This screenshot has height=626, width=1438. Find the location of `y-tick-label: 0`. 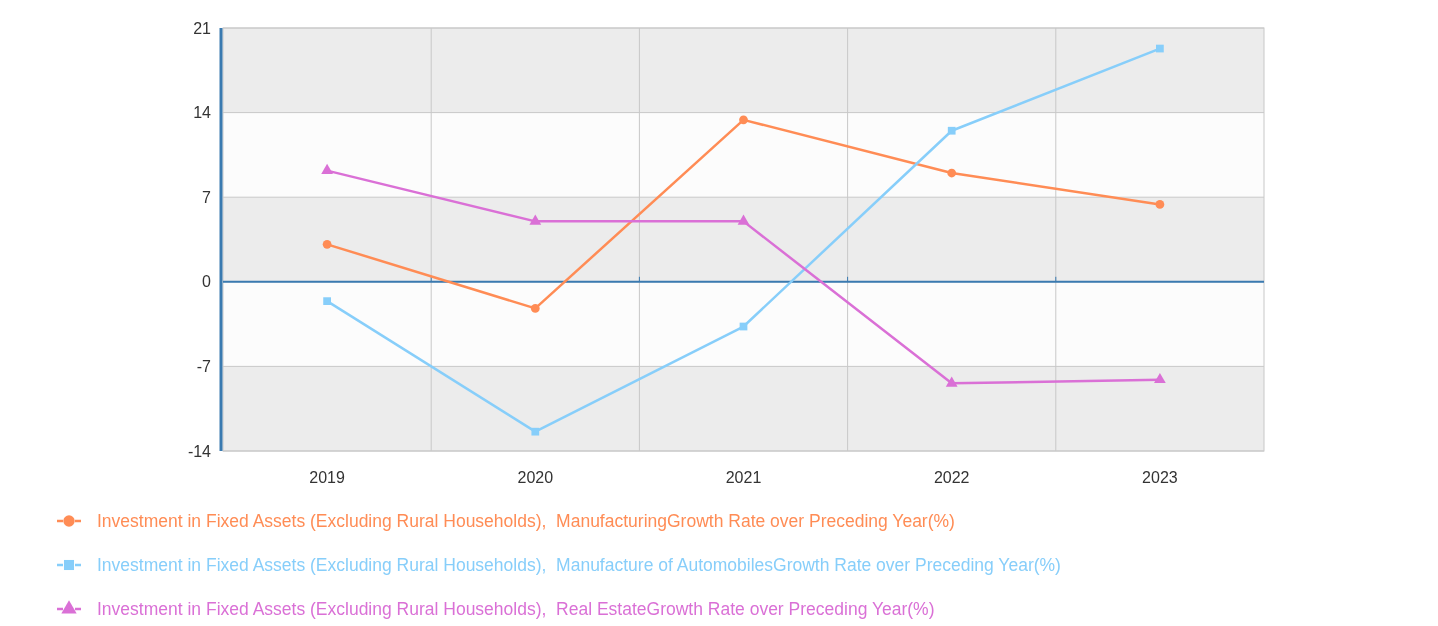

y-tick-label: 0 is located at coordinates (207, 282).